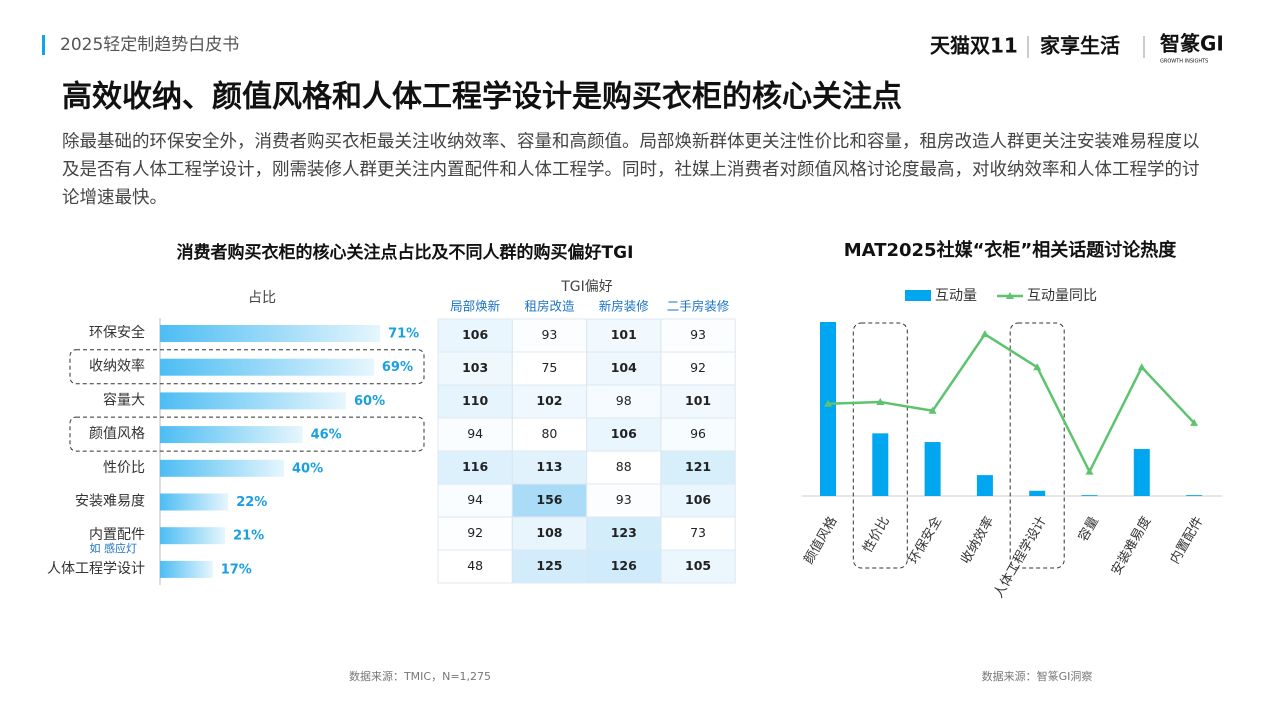 This screenshot has height=720, width=1280. Describe the element at coordinates (117, 366) in the screenshot. I see `category-label: 收纳效率` at that location.